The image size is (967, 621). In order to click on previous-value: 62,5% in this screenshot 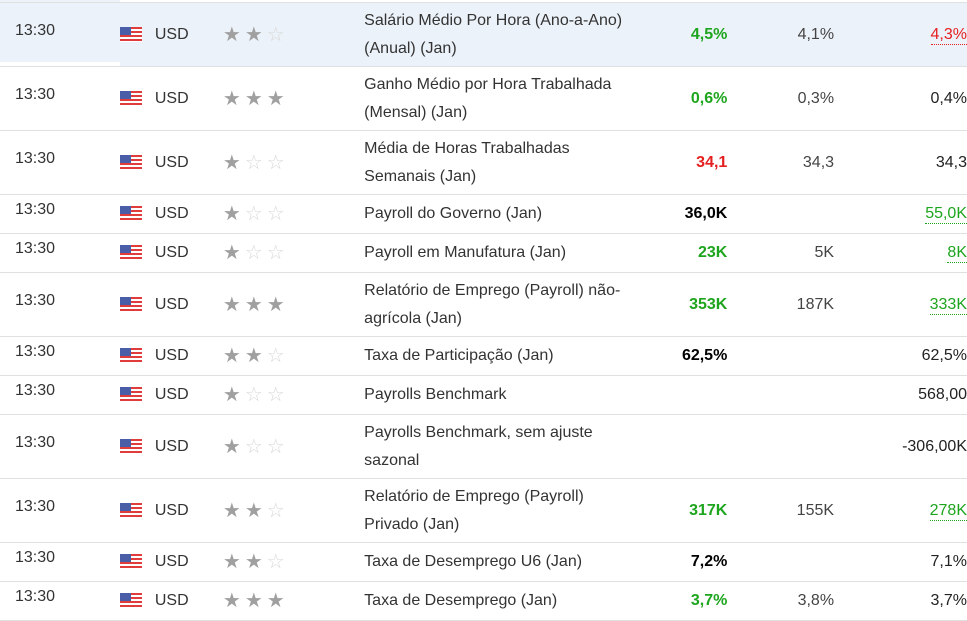, I will do `click(944, 355)`.